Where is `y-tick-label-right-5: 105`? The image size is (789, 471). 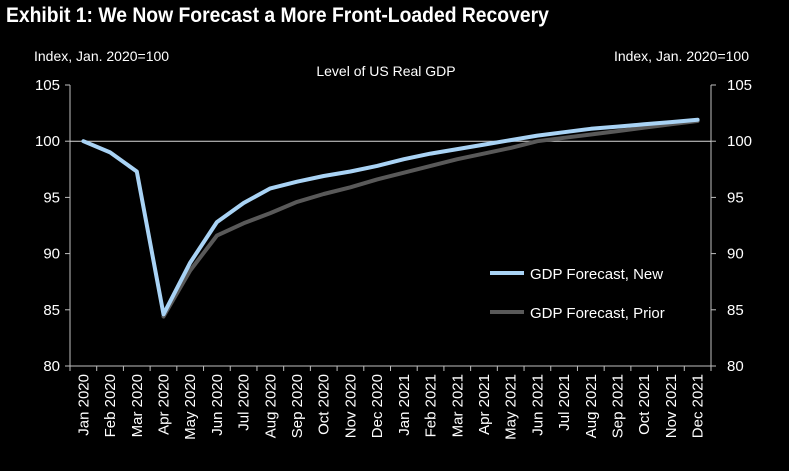
y-tick-label-right-5: 105 is located at coordinates (739, 85).